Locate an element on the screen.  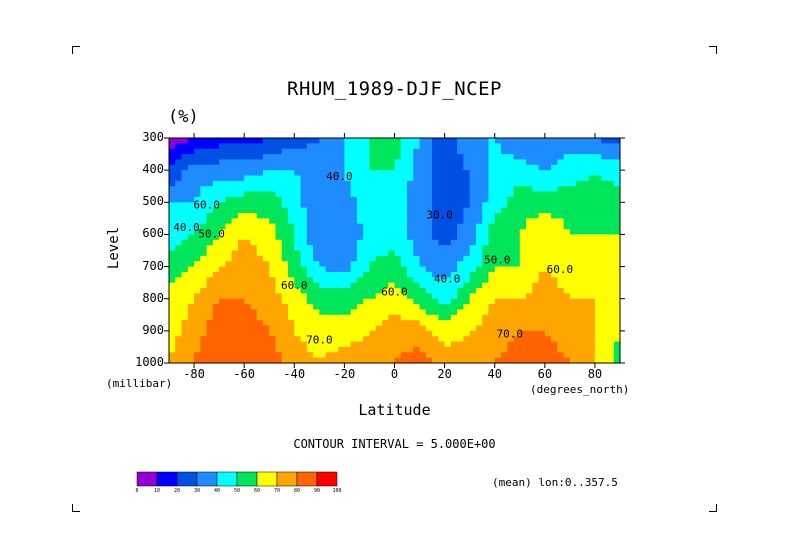
colorbar-swatch is located at coordinates (287, 479).